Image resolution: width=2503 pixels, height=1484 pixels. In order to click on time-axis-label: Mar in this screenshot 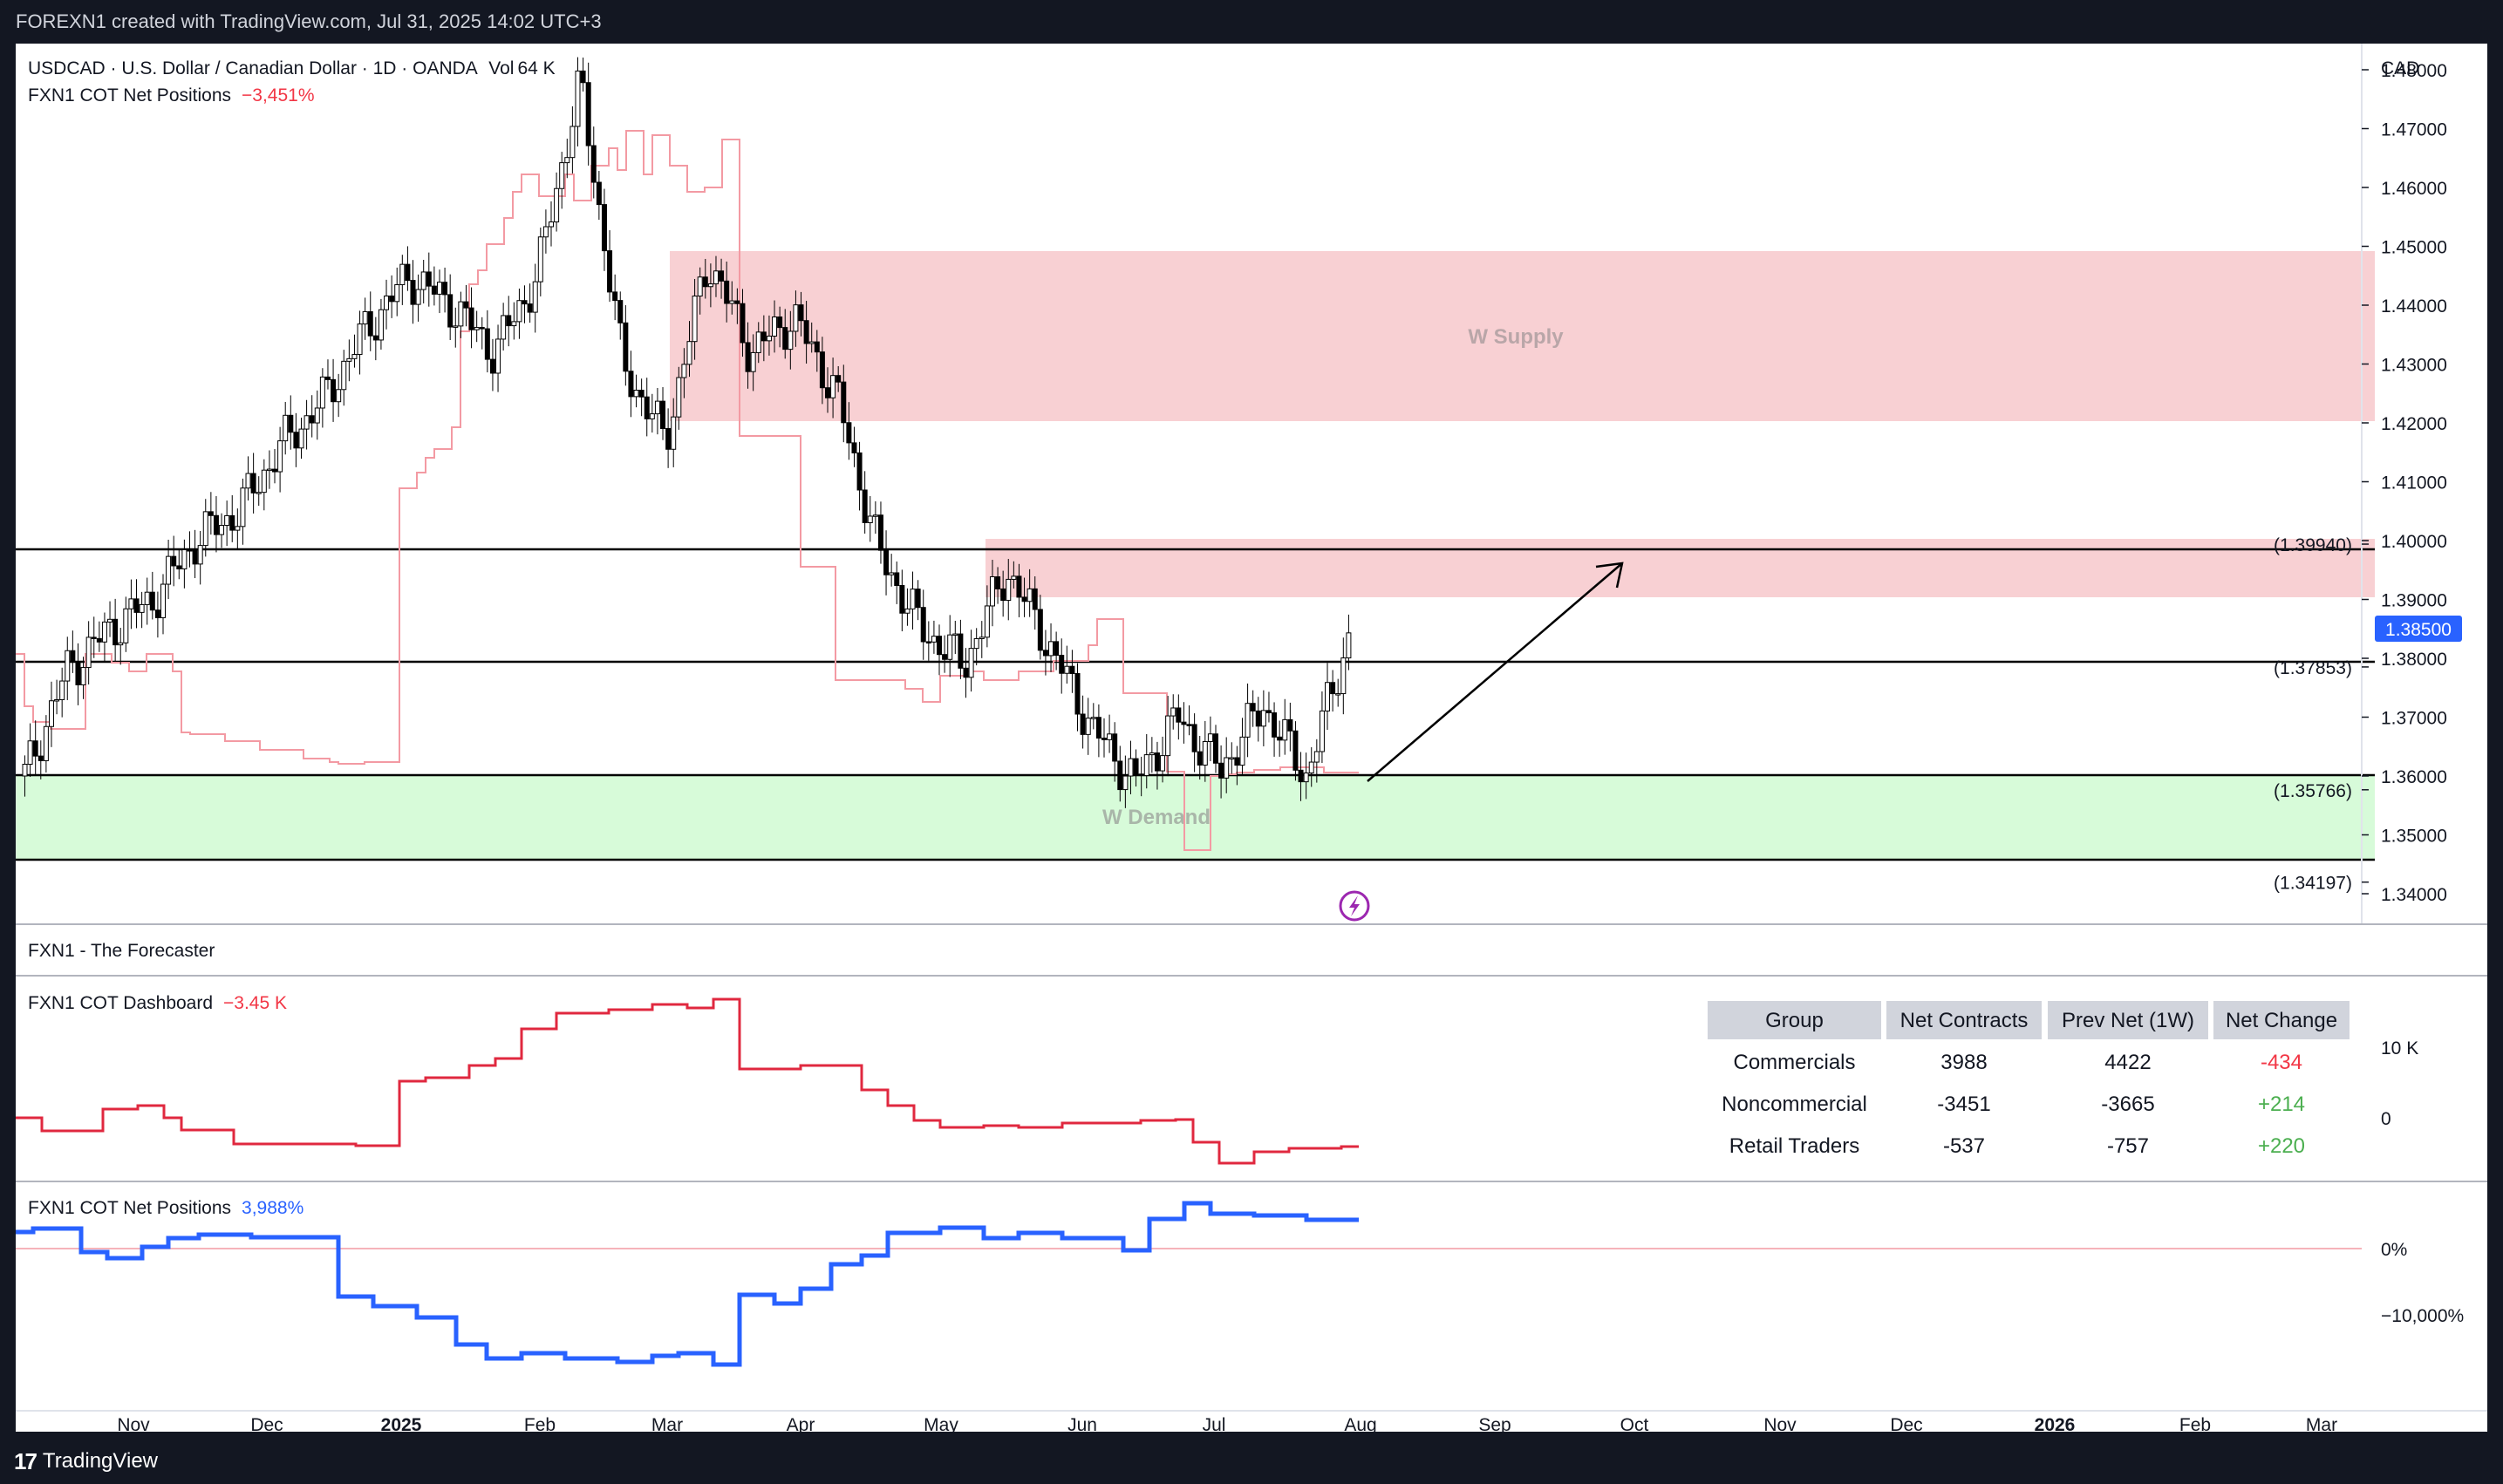, I will do `click(2321, 1423)`.